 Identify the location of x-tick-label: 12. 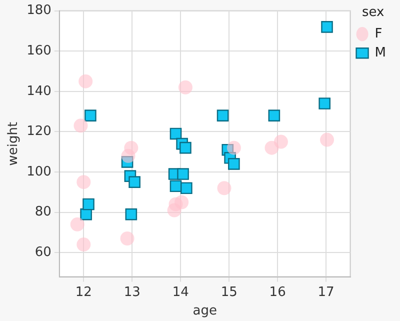
(83, 292).